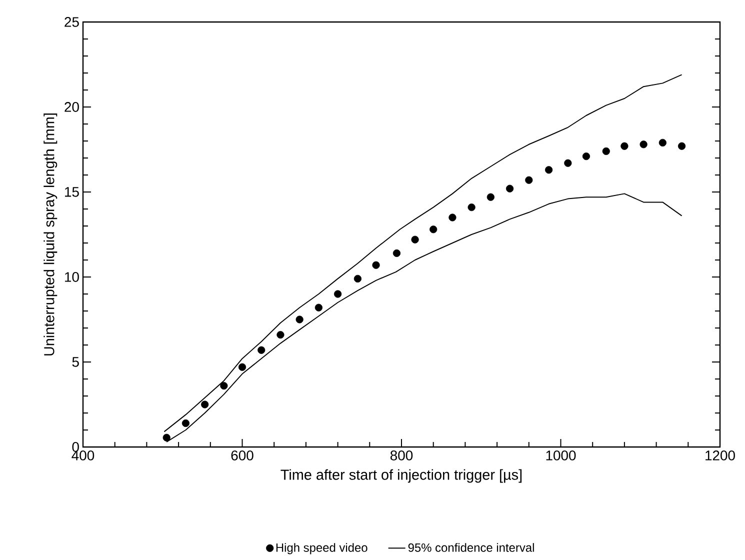 The width and height of the screenshot is (745, 560). Describe the element at coordinates (75, 447) in the screenshot. I see `y-tick-label: 0` at that location.